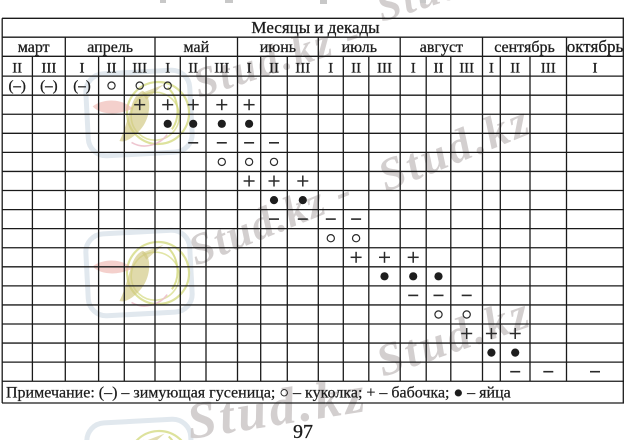 The width and height of the screenshot is (625, 440). What do you see at coordinates (34, 47) in the screenshot?
I see `svg-text: март` at bounding box center [34, 47].